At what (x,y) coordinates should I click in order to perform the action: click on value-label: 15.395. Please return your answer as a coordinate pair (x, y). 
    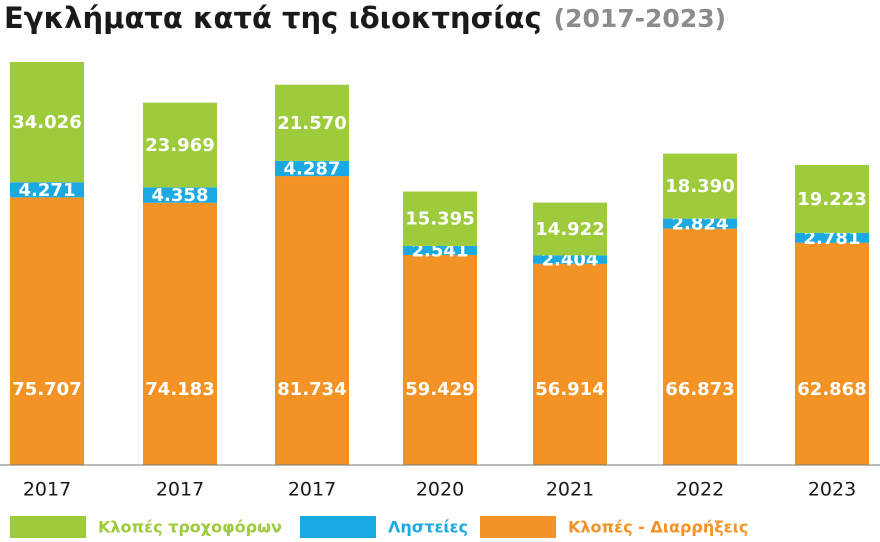
    Looking at the image, I should click on (439, 219).